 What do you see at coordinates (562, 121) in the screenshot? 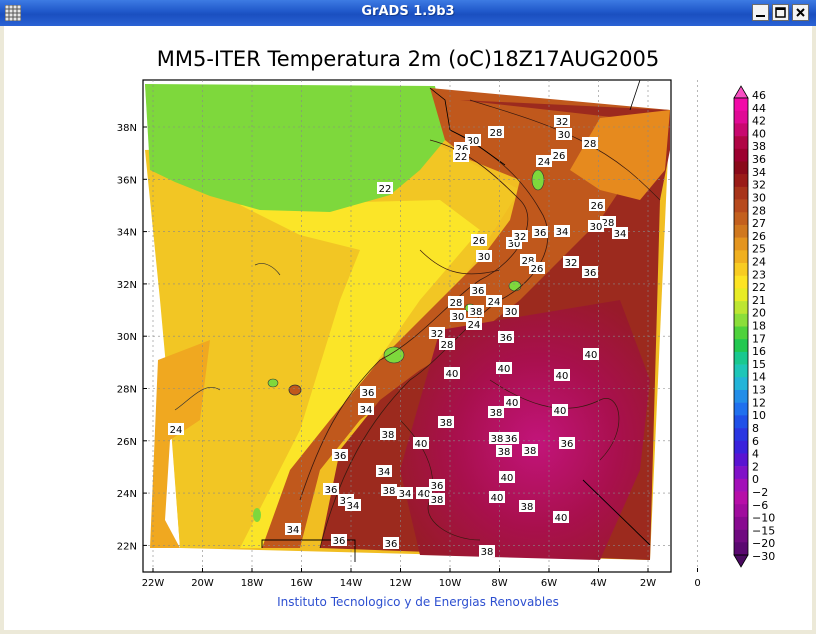
I see `contour-label: 32` at bounding box center [562, 121].